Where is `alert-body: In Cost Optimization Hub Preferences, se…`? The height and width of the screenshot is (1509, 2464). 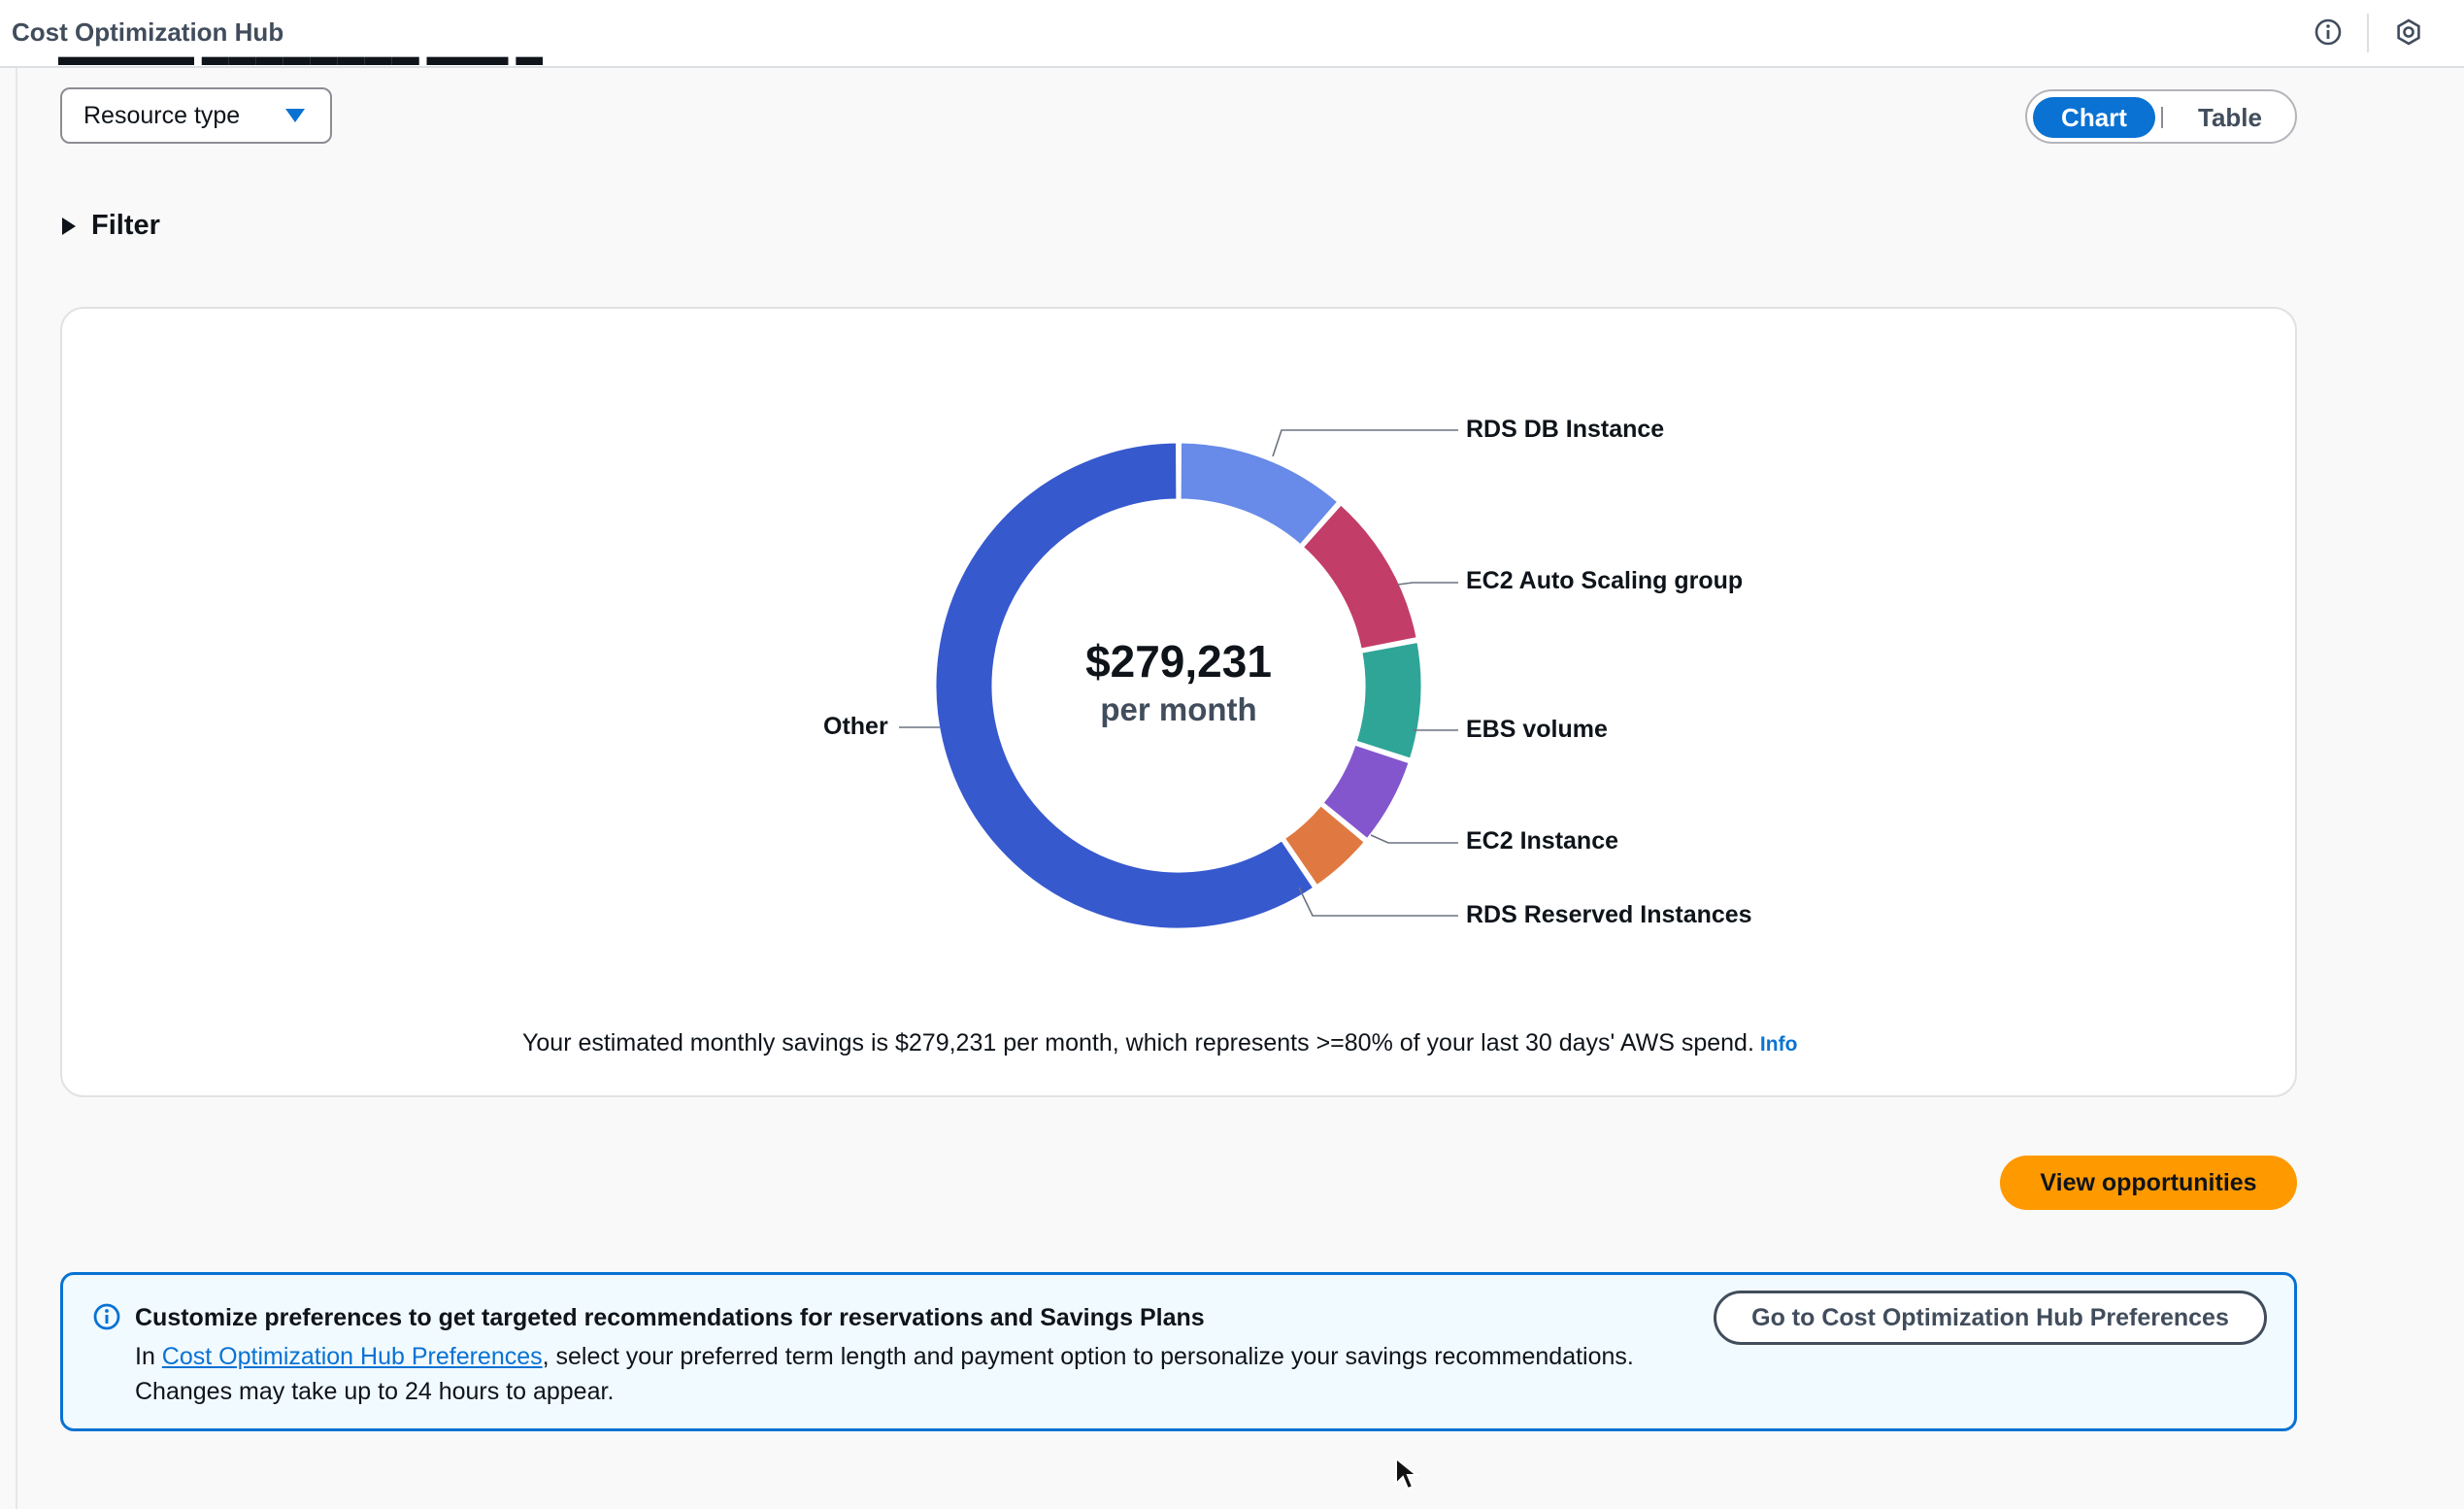
alert-body: In Cost Optimization Hub Preferences, se… is located at coordinates (884, 1374).